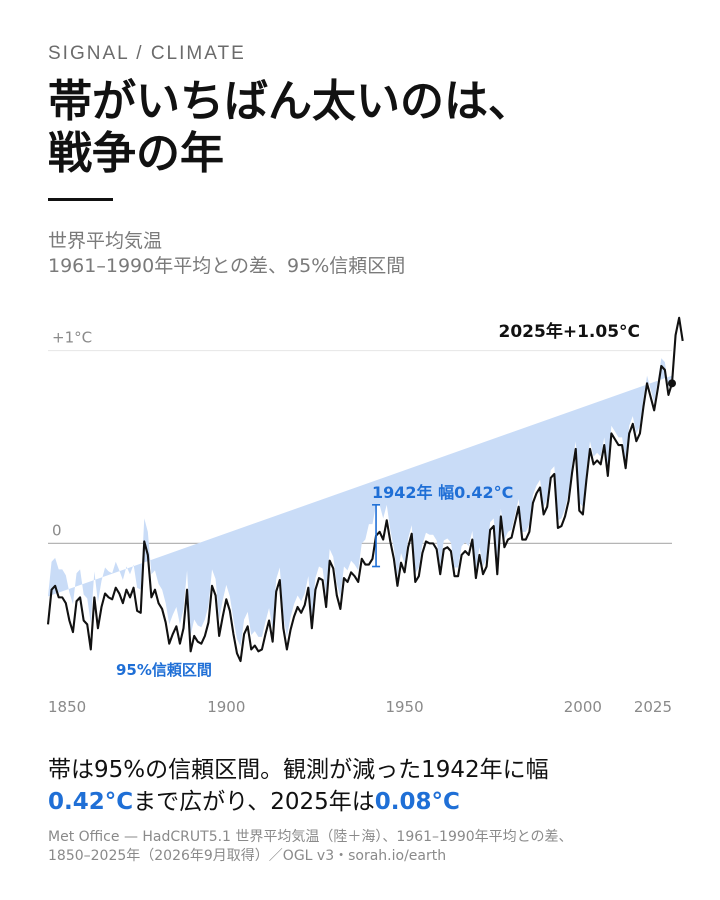 This screenshot has height=900, width=720. I want to click on subtitle-line-1: 世界平均気温, so click(105, 241).